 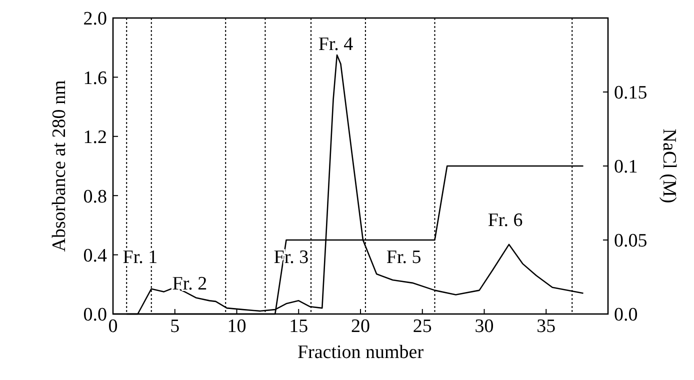 What do you see at coordinates (626, 167) in the screenshot?
I see `y2-tick-label: 0.1` at bounding box center [626, 167].